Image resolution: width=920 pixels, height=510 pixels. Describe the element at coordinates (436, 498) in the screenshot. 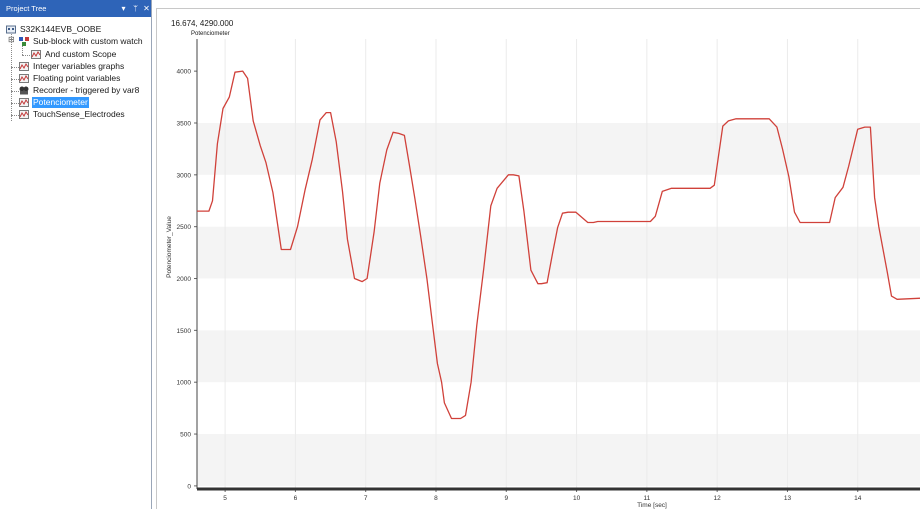

I see `x-tick-label: 8` at that location.